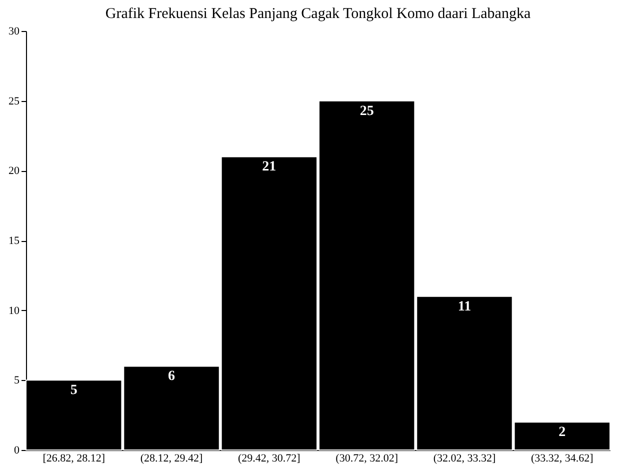 Image resolution: width=617 pixels, height=469 pixels. Describe the element at coordinates (171, 458) in the screenshot. I see `x-tick-label: (28.12, 29.42]` at that location.